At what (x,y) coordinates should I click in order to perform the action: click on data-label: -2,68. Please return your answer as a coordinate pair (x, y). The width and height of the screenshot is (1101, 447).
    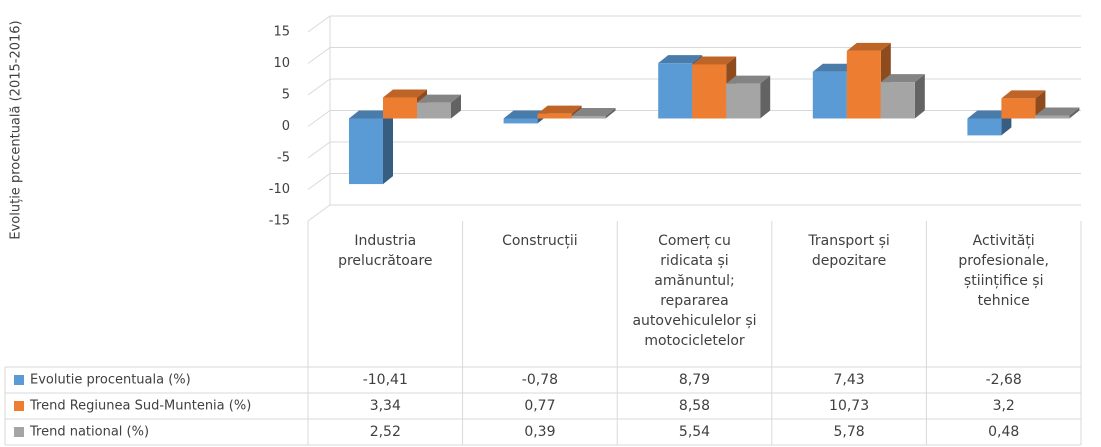
    Looking at the image, I should click on (1004, 380).